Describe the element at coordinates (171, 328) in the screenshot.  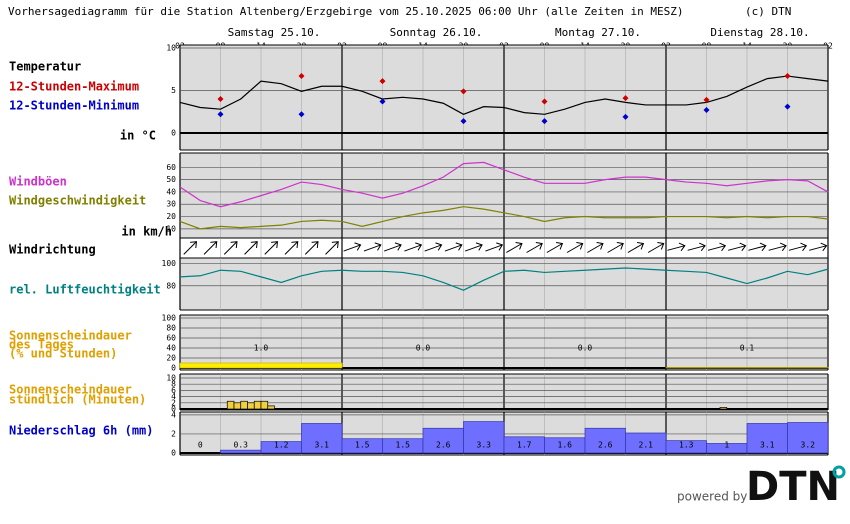
I see `y-tick-label: 80` at that location.